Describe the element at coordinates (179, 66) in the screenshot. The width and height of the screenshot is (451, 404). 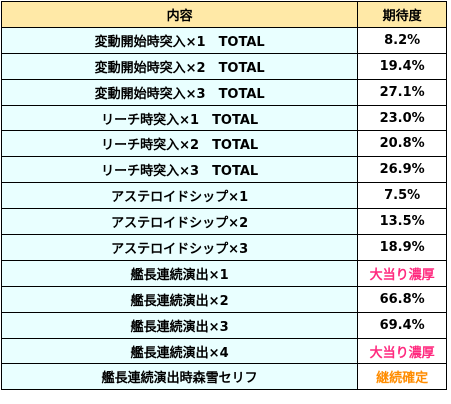
I see `row-content: 変動開始時突入×2 TOTAL` at that location.